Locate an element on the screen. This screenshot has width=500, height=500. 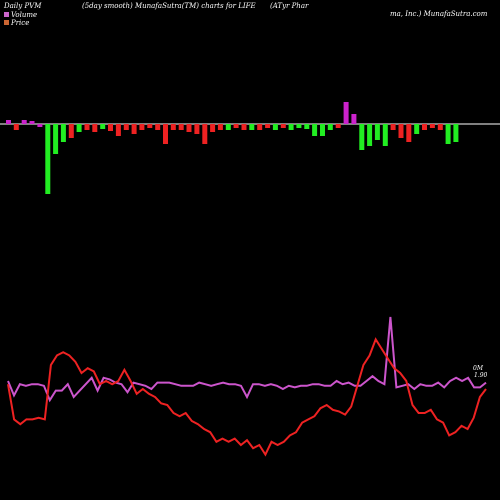
volume-end-label: 0M is located at coordinates (478, 368).